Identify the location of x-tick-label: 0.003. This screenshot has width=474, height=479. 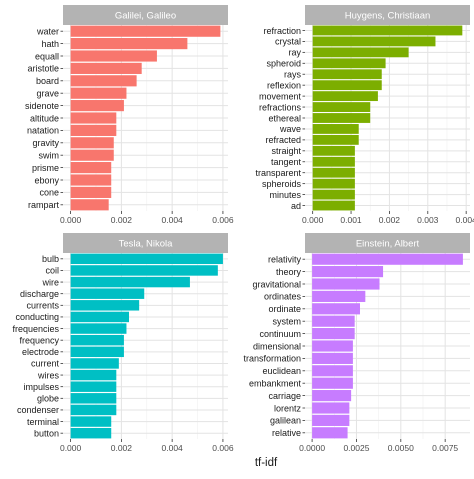
(428, 220).